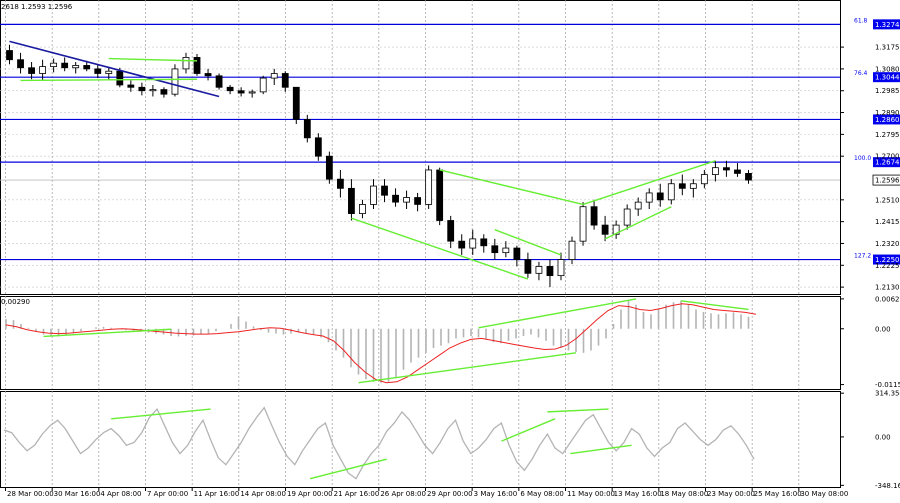  I want to click on current-price-box, so click(886, 180).